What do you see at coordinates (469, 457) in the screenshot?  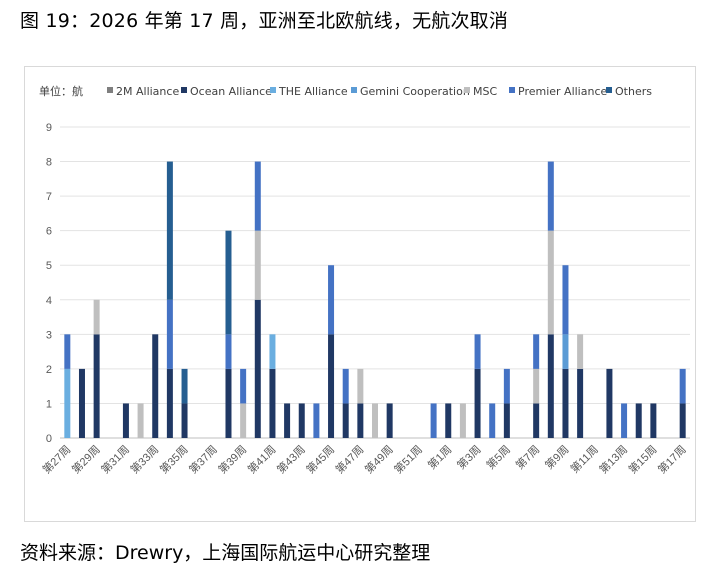 I see `x-tick-label: 第3周` at bounding box center [469, 457].